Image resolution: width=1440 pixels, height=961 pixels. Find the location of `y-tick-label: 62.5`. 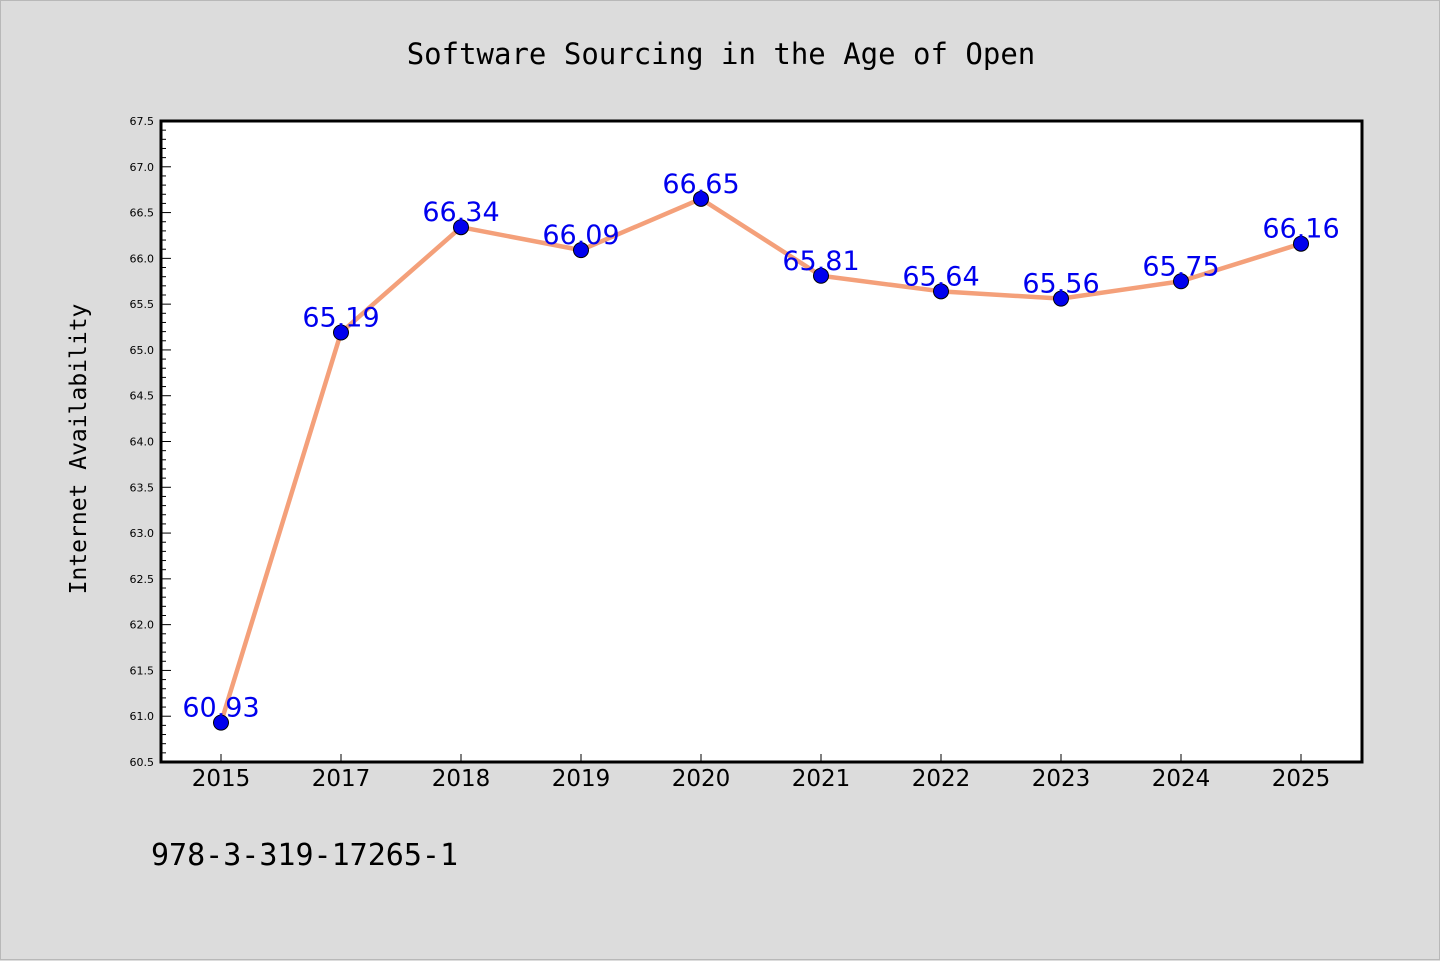

y-tick-label: 62.5 is located at coordinates (142, 579).